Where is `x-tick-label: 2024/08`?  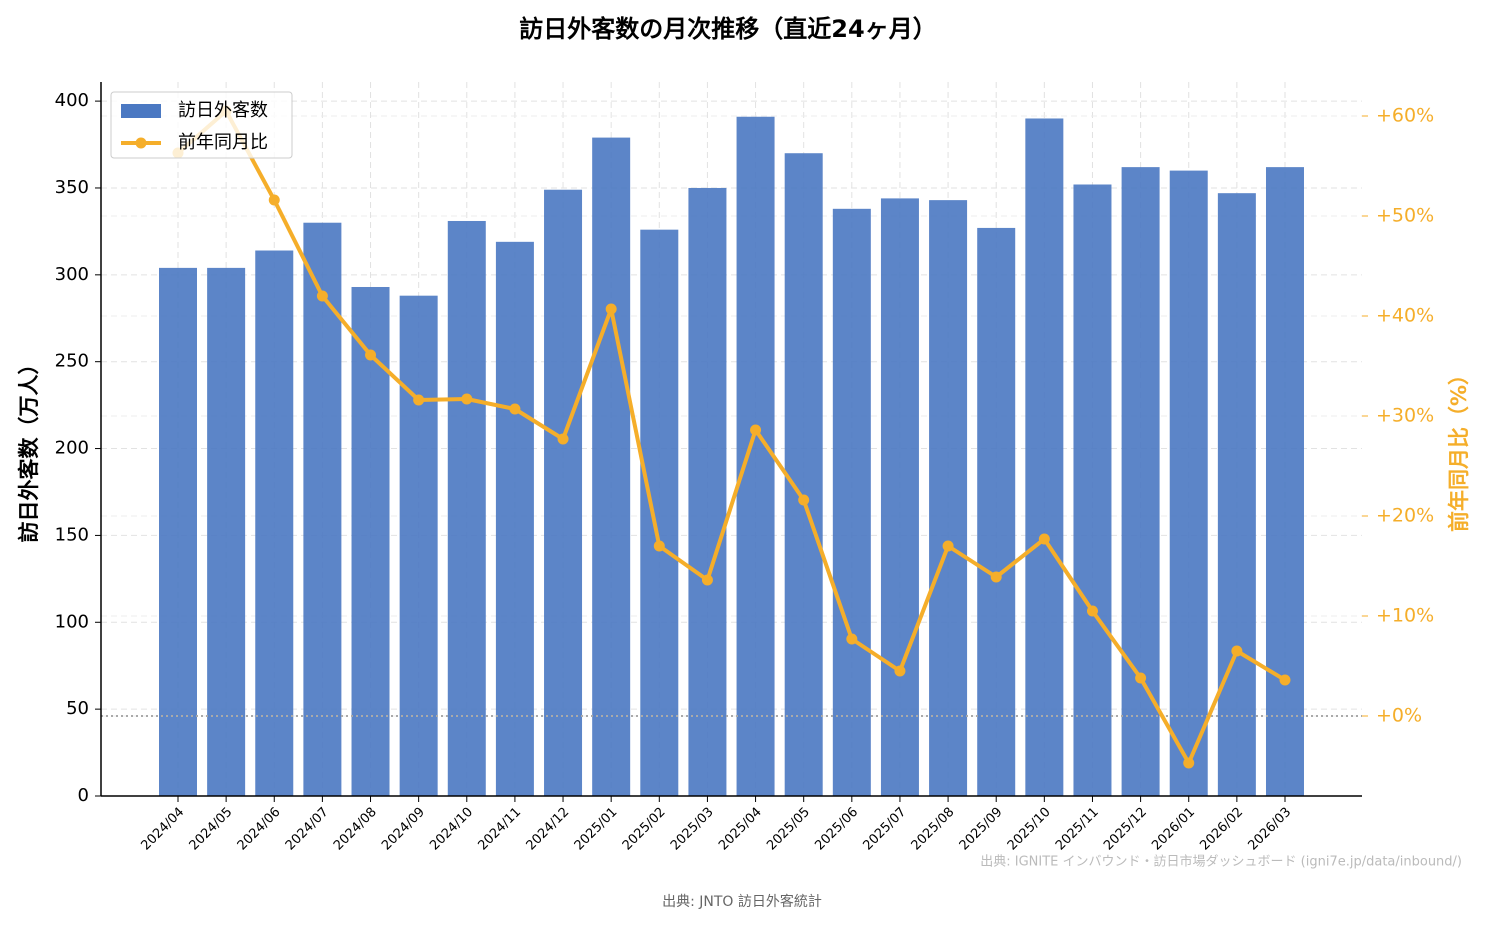
x-tick-label: 2024/08 is located at coordinates (355, 829).